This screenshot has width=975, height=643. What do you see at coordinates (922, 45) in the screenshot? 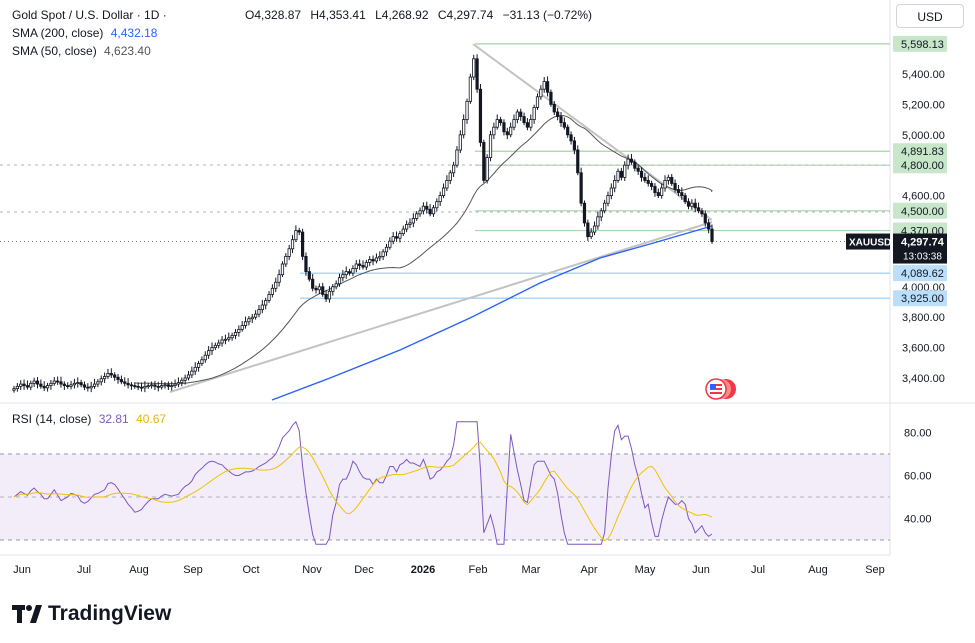
I see `price-level-label: 5,598.13` at bounding box center [922, 45].